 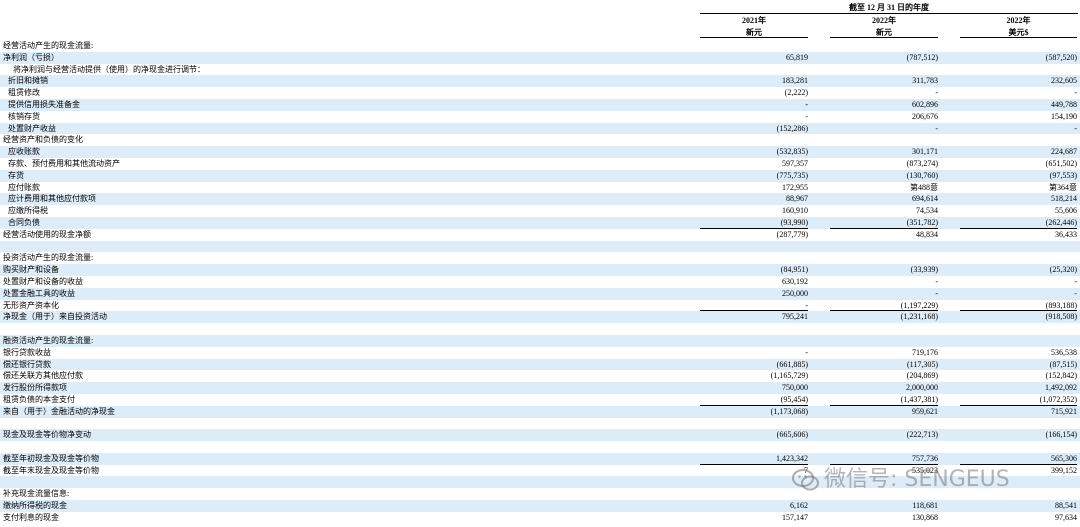 I want to click on table-row: 存款、预付费用和其他流动资产 597,357 (873,274) (651,502), so click(x=540, y=164).